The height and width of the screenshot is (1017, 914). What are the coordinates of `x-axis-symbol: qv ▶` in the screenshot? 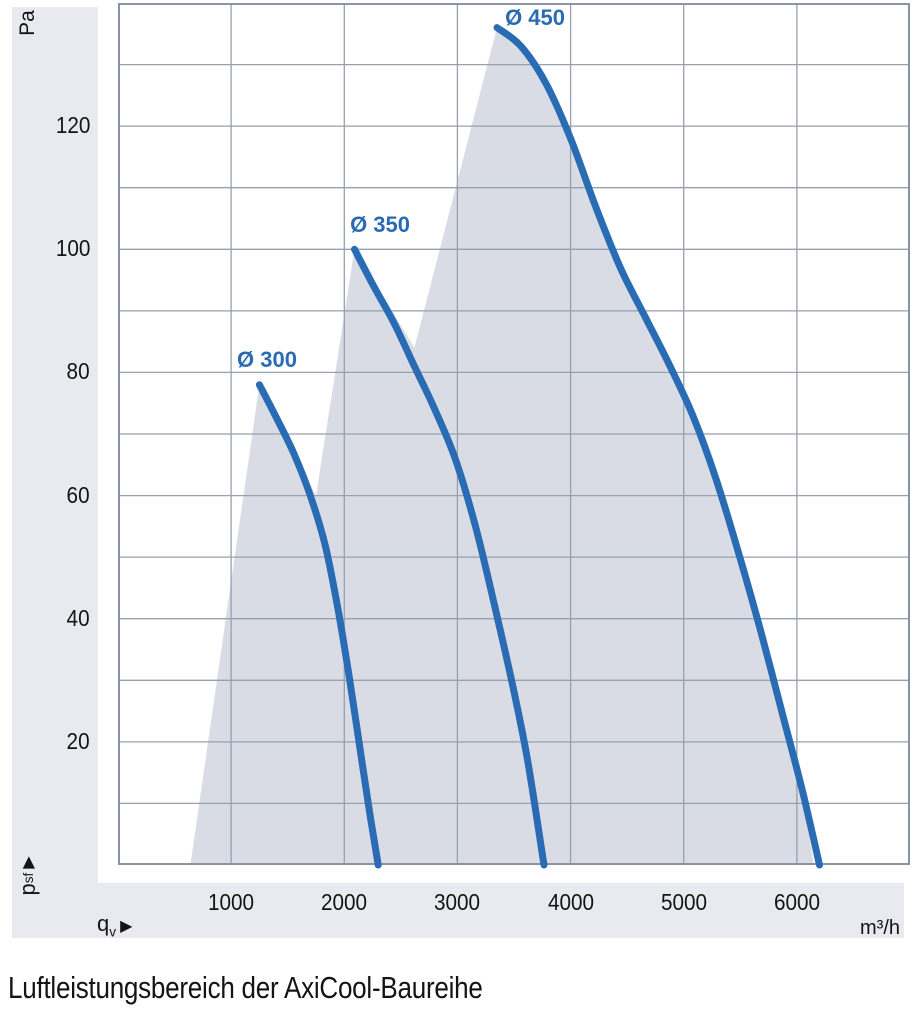 It's located at (114, 925).